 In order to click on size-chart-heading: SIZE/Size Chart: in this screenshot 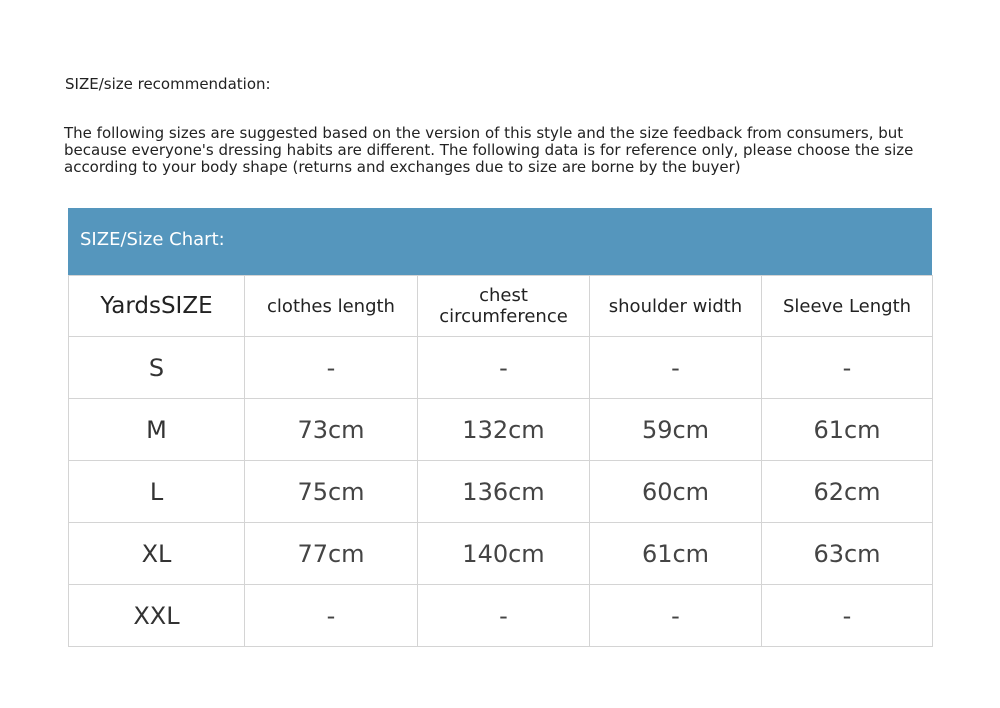, I will do `click(500, 241)`.